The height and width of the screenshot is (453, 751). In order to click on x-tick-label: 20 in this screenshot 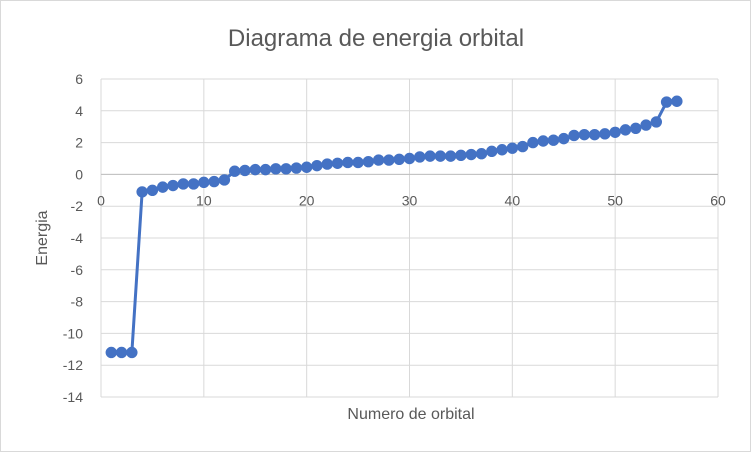, I will do `click(307, 200)`.